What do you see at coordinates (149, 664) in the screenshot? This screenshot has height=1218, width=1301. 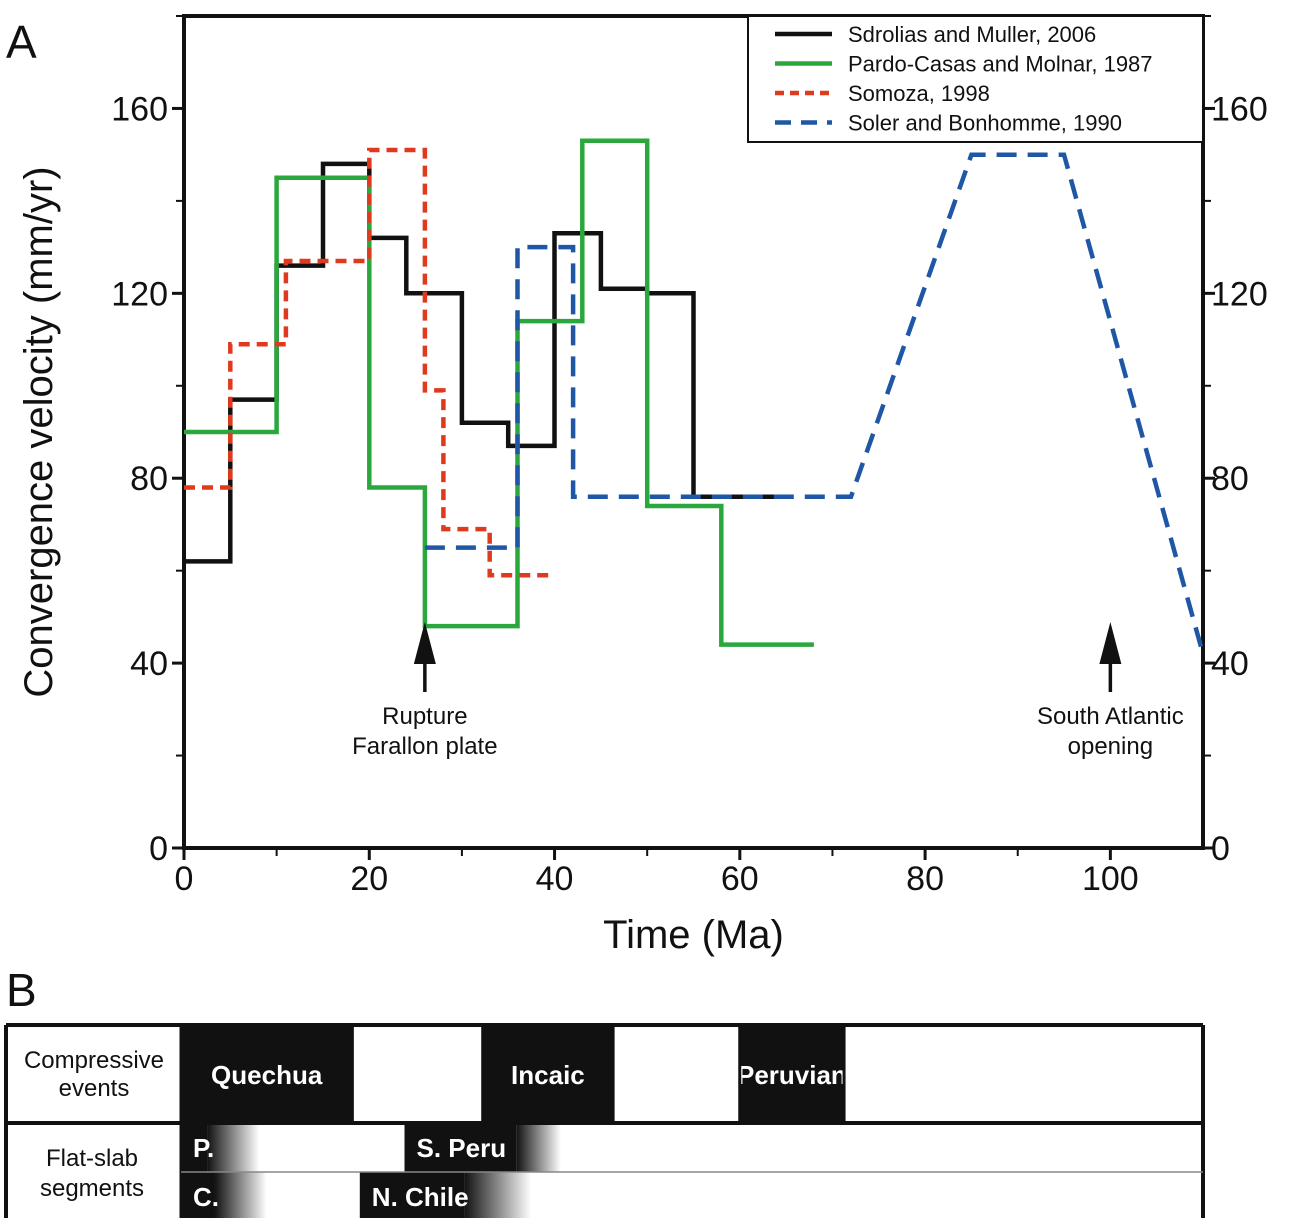 I see `y-tick-label-left: 40` at bounding box center [149, 664].